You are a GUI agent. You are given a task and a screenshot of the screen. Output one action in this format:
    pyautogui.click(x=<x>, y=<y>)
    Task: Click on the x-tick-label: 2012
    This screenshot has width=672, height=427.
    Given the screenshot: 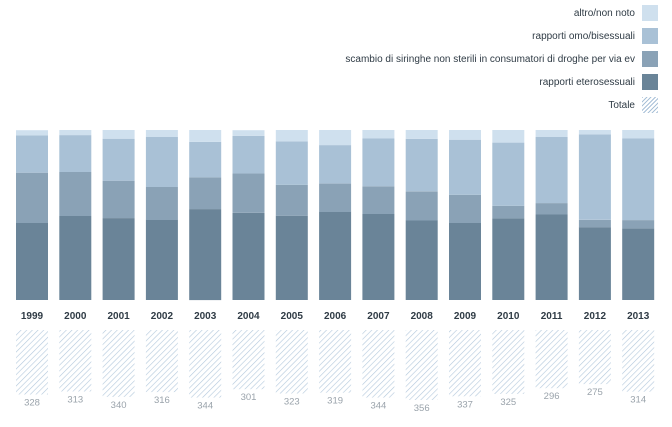 What is the action you would take?
    pyautogui.click(x=595, y=316)
    